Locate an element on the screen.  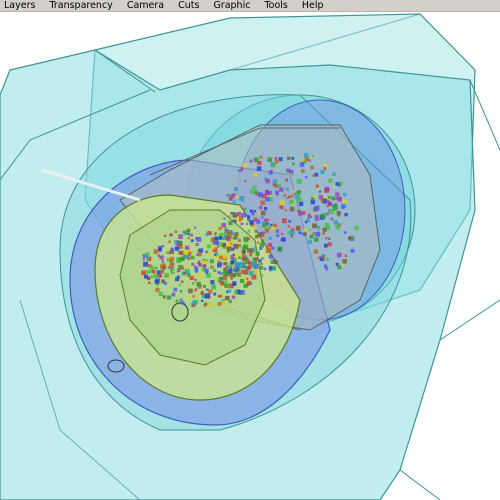
menu-layers: Layers is located at coordinates (20, 5).